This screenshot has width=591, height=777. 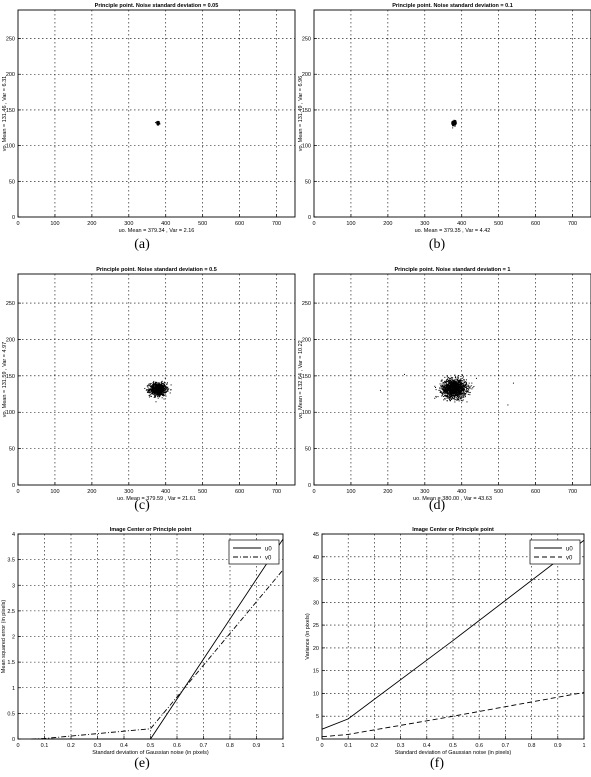 What do you see at coordinates (142, 764) in the screenshot?
I see `caption-e: (e)` at bounding box center [142, 764].